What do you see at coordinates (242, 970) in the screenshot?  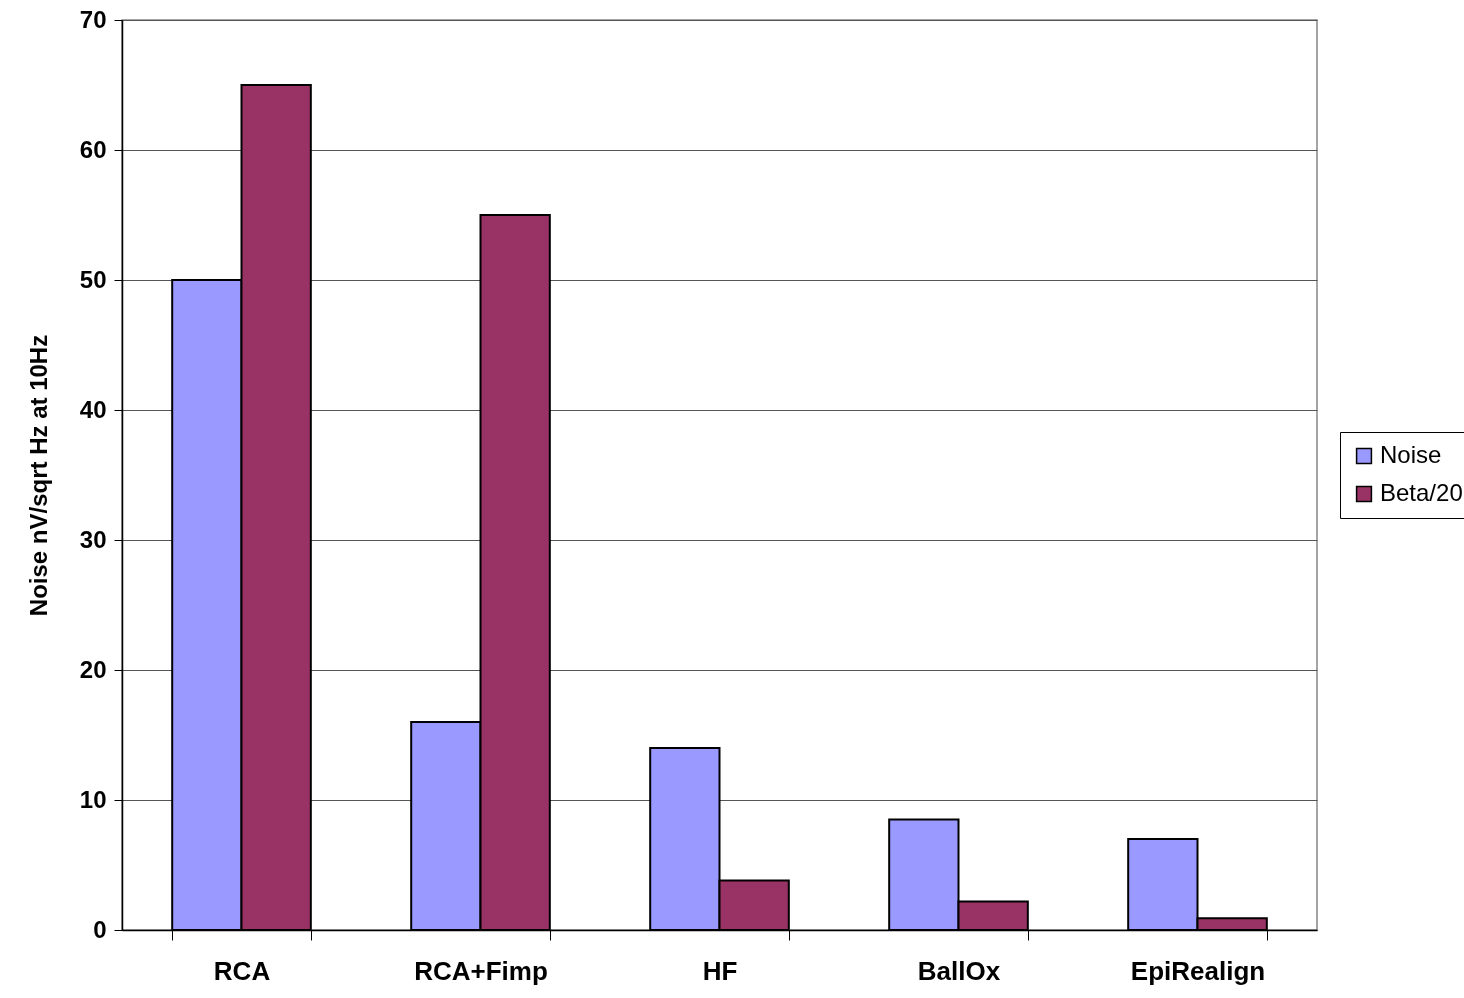 I see `x-tick-label: RCA` at bounding box center [242, 970].